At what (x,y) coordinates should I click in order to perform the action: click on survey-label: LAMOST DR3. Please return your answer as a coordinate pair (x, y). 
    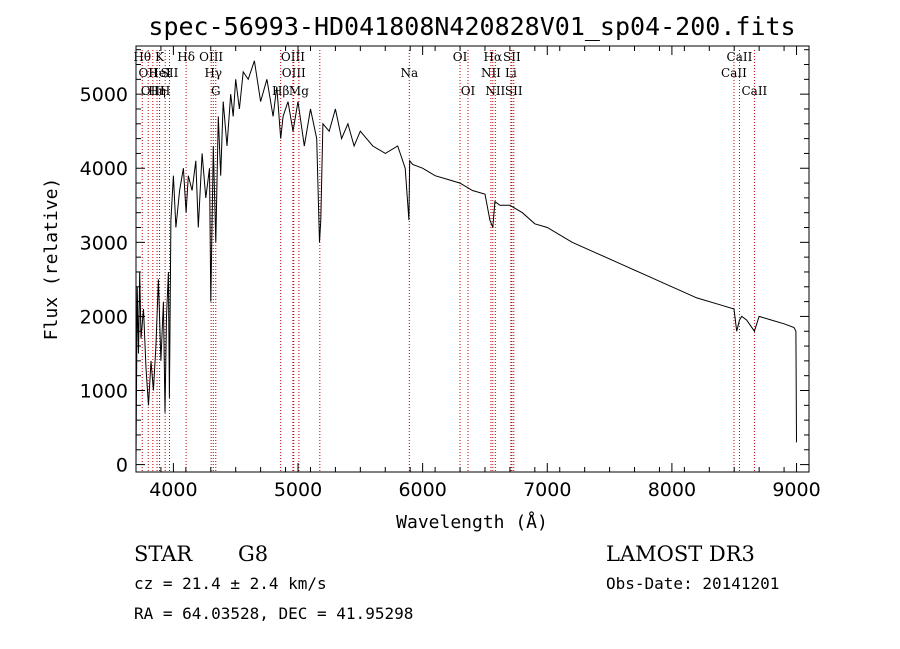
    Looking at the image, I should click on (680, 554).